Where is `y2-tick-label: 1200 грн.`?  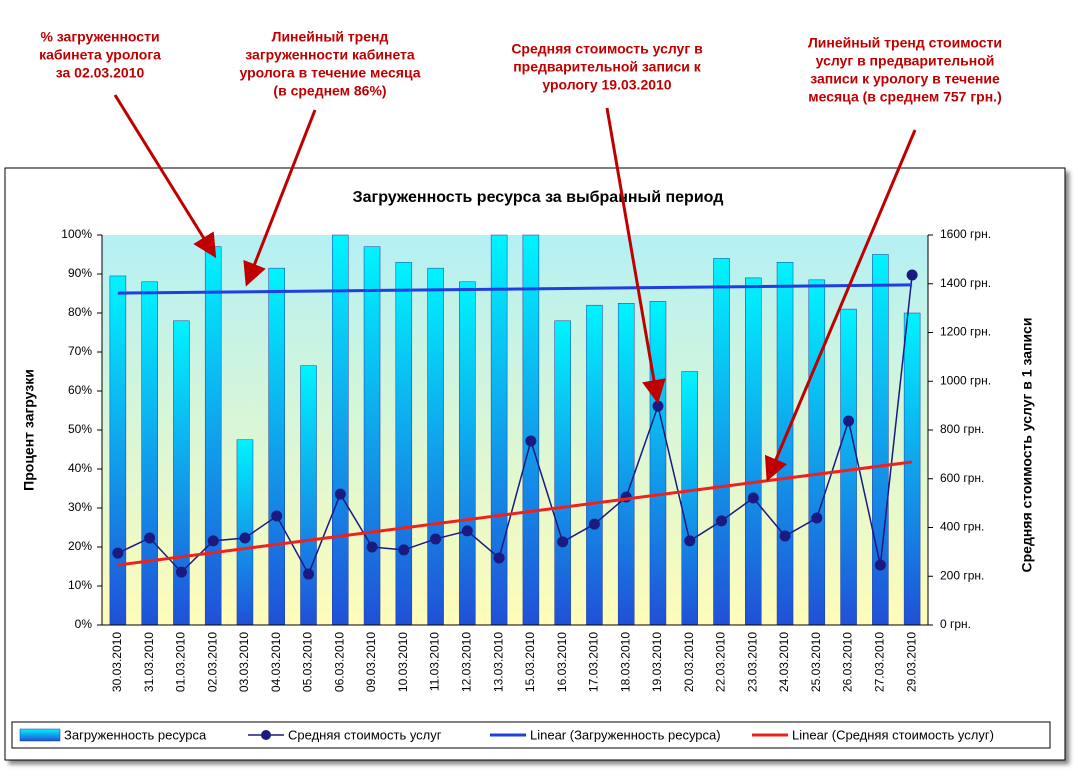
y2-tick-label: 1200 грн. is located at coordinates (965, 332).